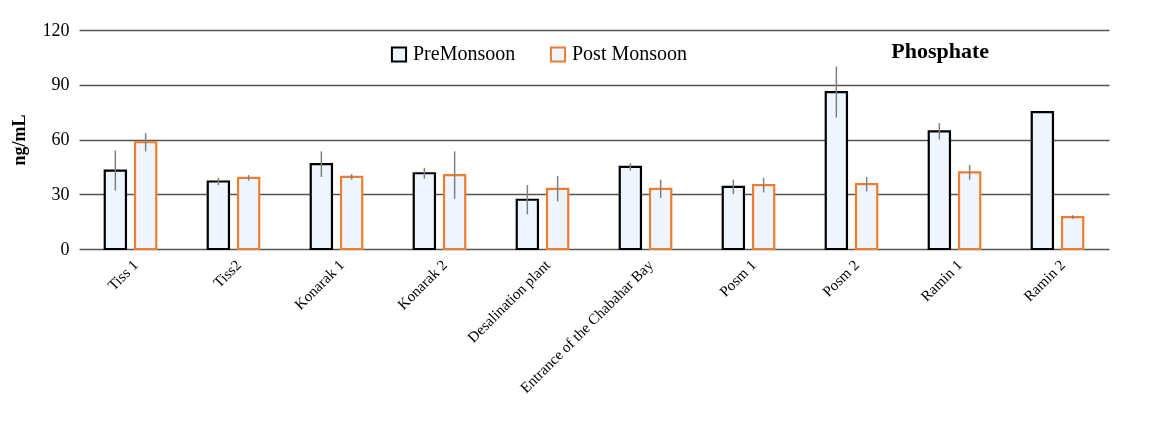  I want to click on x-tick-label: Tiss 1, so click(123, 275).